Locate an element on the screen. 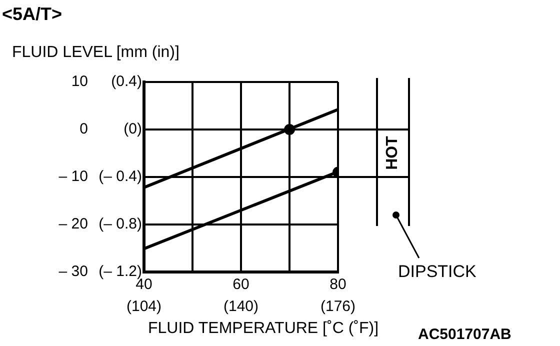 This screenshot has height=346, width=560. text: HOT is located at coordinates (393, 153).